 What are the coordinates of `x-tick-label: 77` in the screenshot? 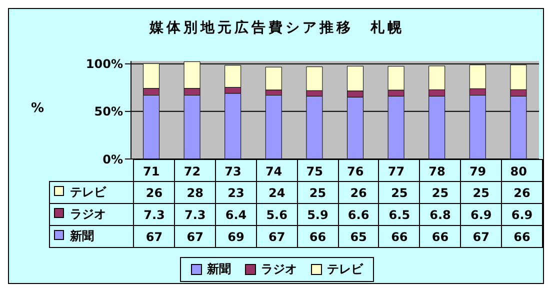 It's located at (396, 171).